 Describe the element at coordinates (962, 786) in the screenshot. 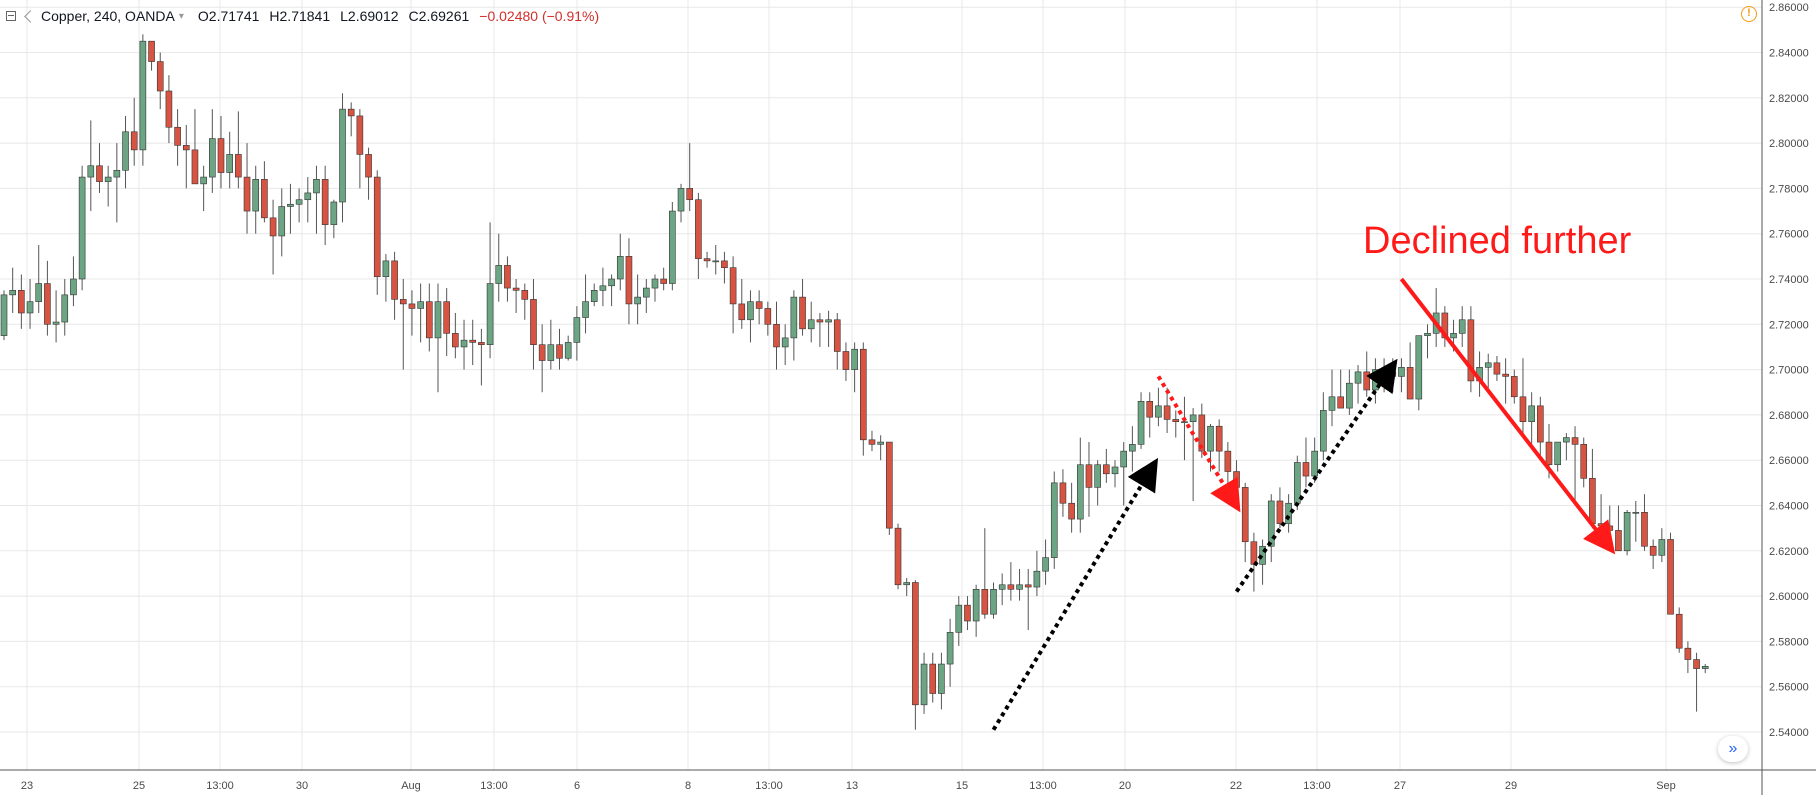

I see `x-tick-label: 15` at that location.